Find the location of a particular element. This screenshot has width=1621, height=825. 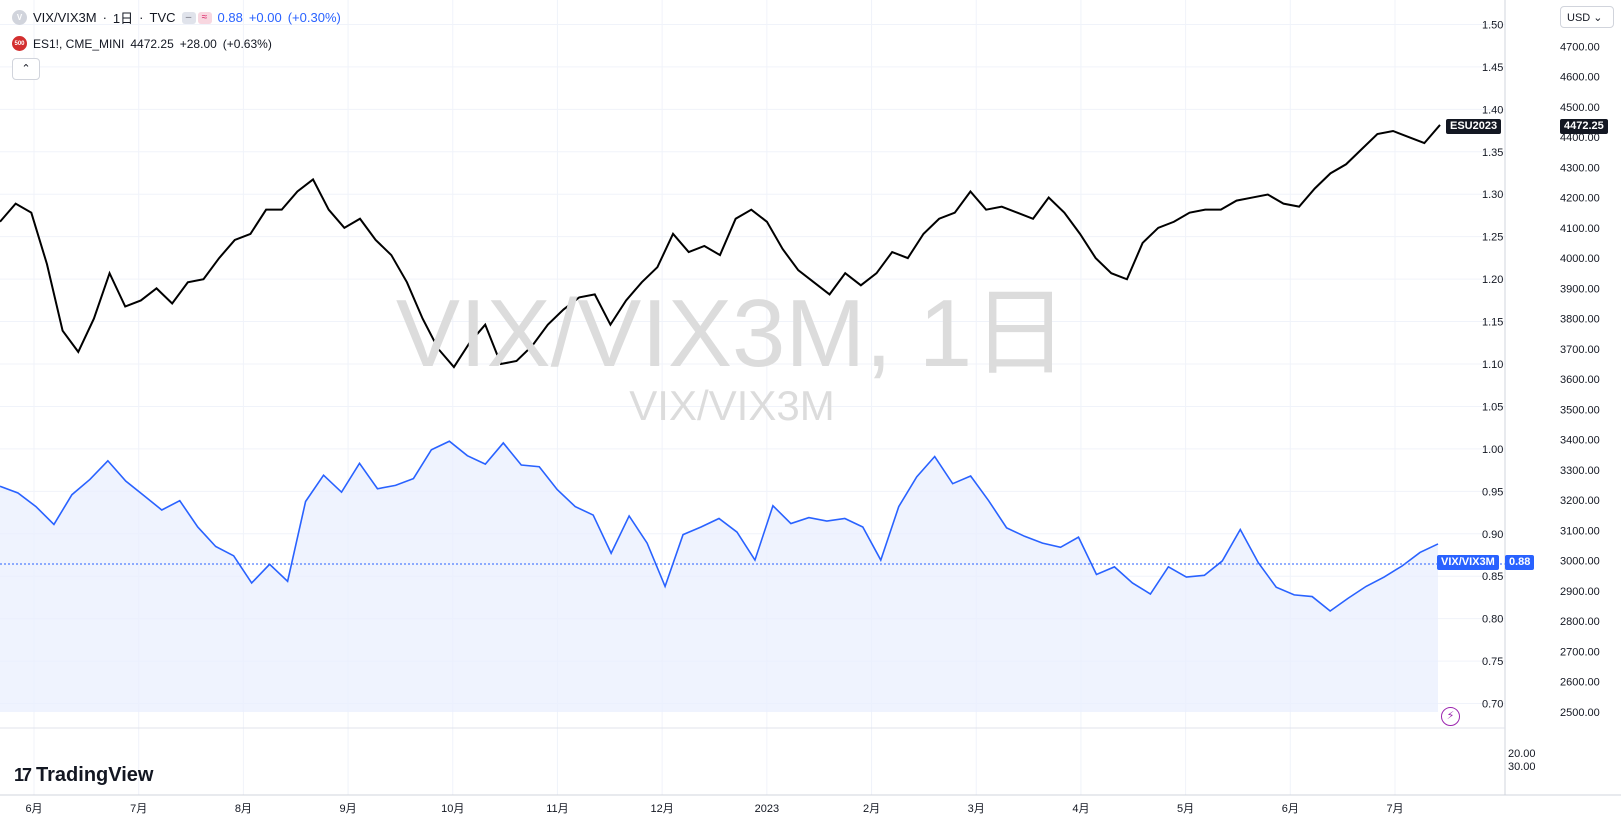

legend-es-change: +28.00 is located at coordinates (198, 43).